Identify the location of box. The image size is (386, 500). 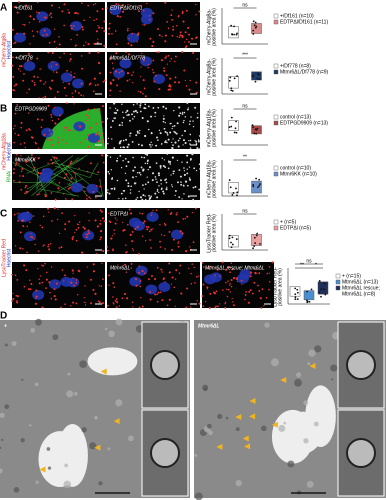
(233, 32).